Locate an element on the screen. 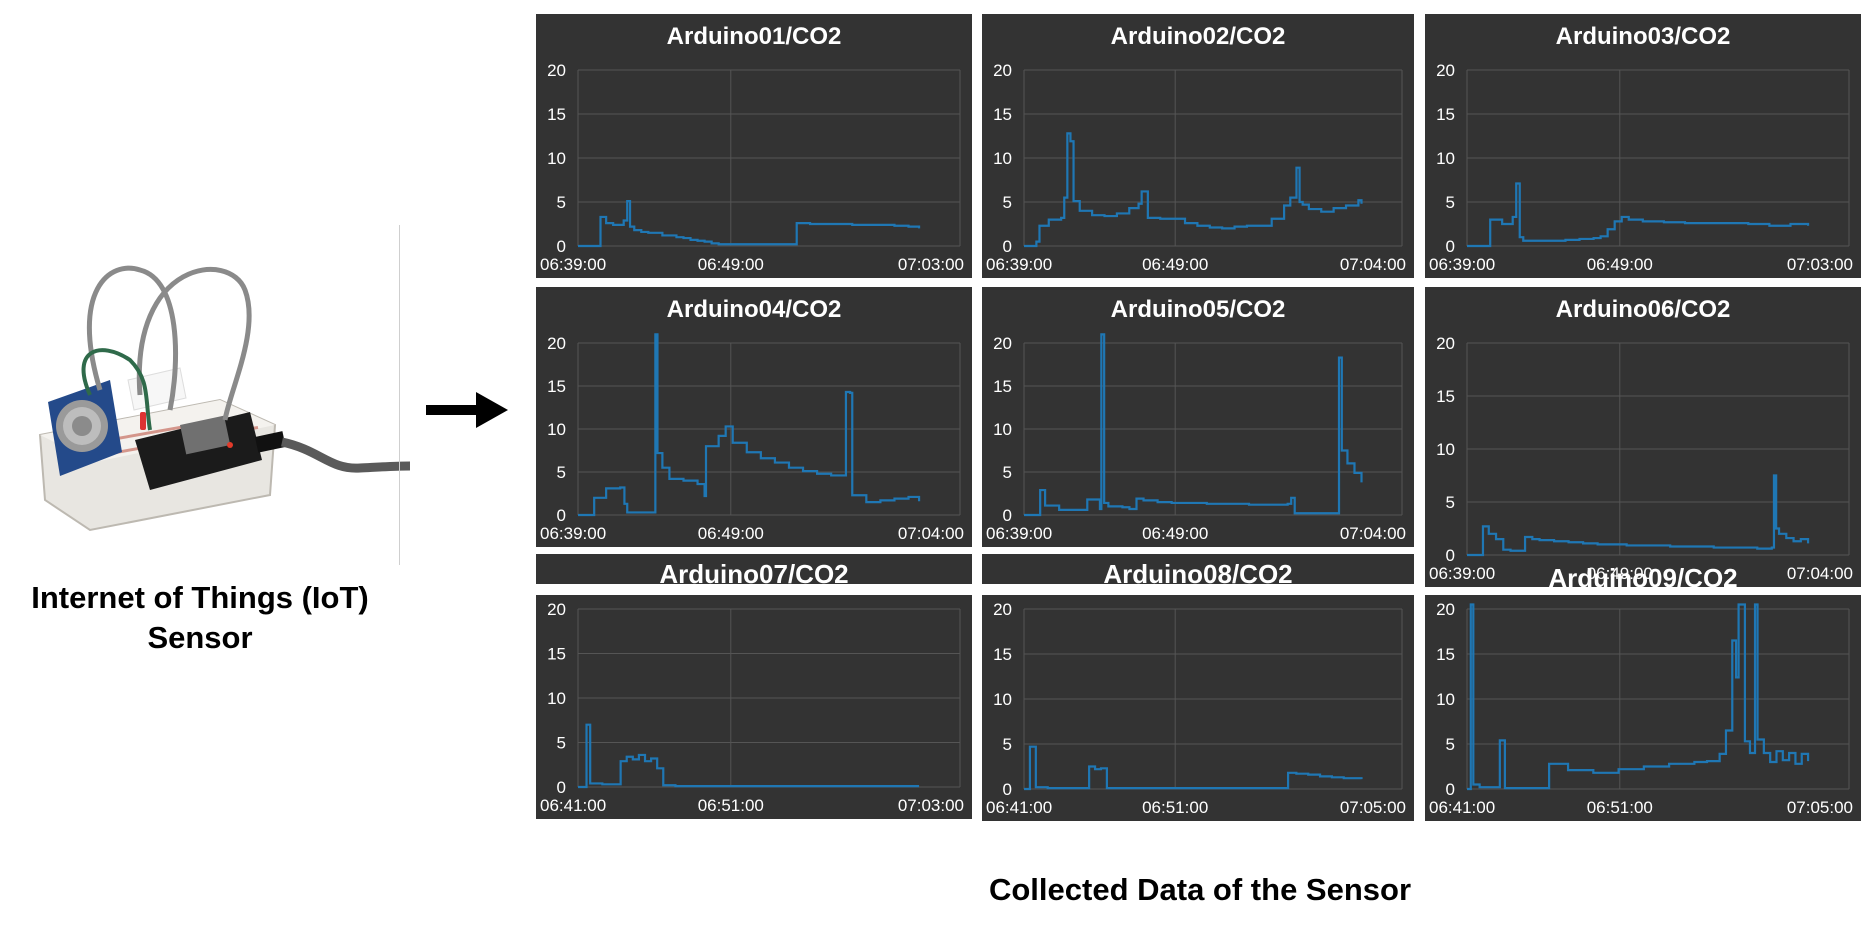 The image size is (1867, 926). title-strip-arduino09: Arduino09/CO2 is located at coordinates (1643, 575).